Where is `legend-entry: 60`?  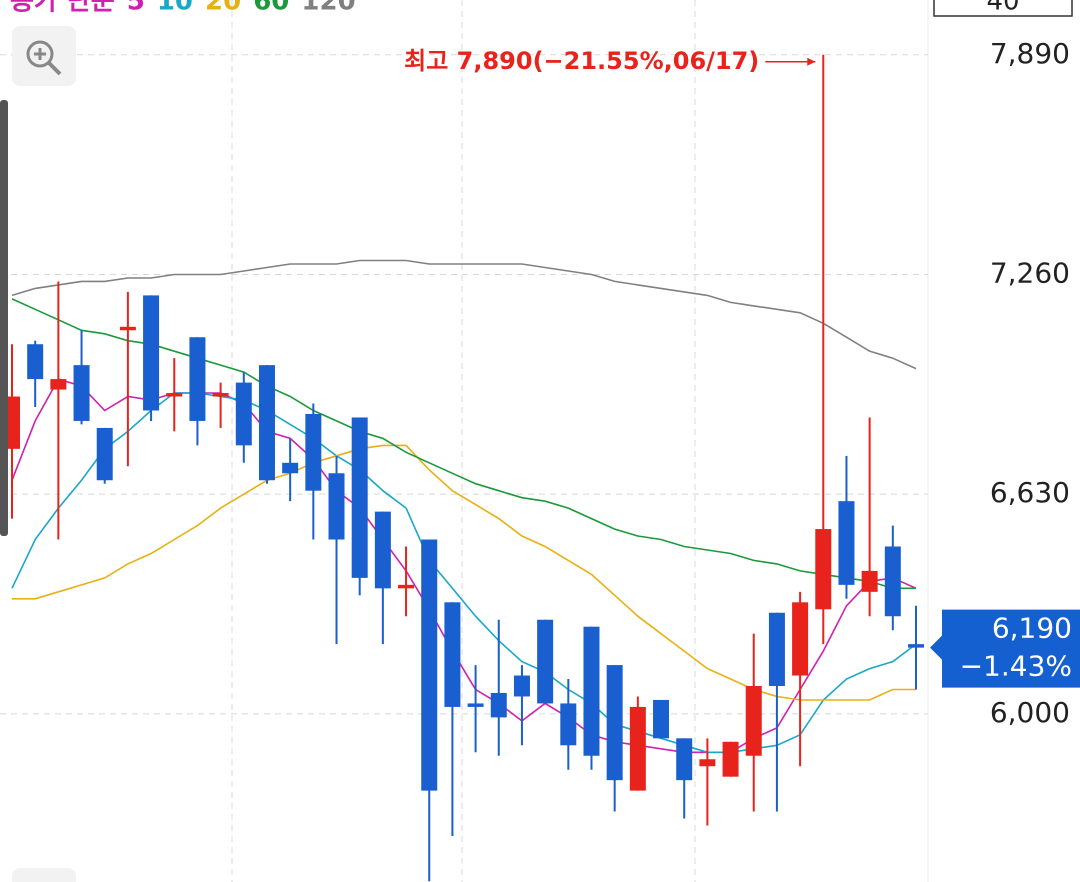 legend-entry: 60 is located at coordinates (271, 8).